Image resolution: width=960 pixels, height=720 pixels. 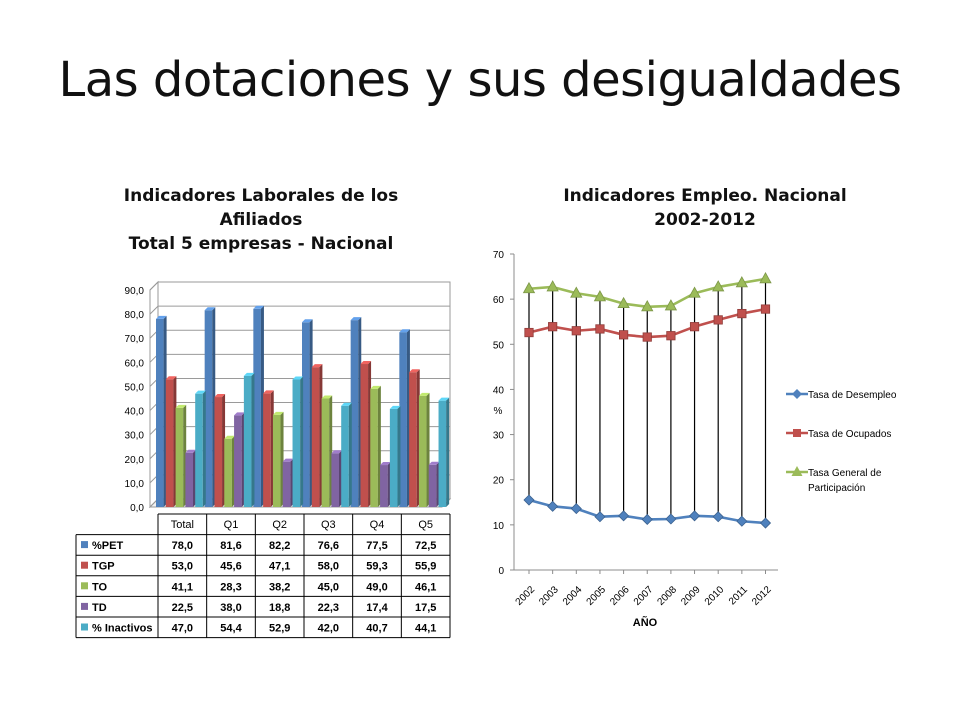 I want to click on line-chart-y-axis-title: %, so click(x=498, y=411).